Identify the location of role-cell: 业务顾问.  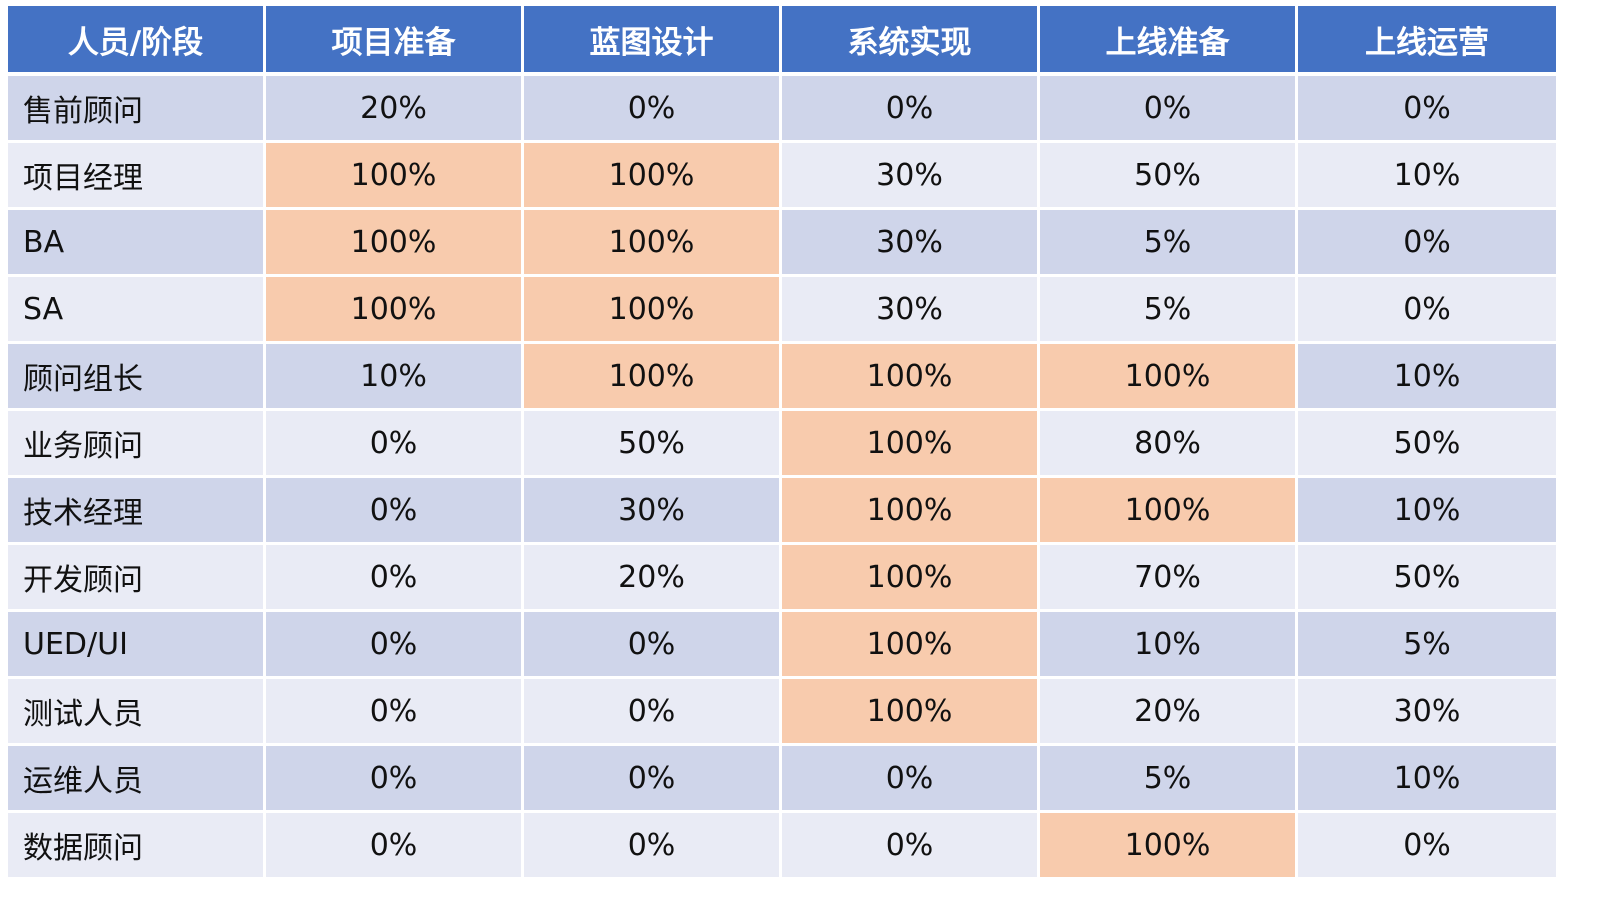
(137, 444).